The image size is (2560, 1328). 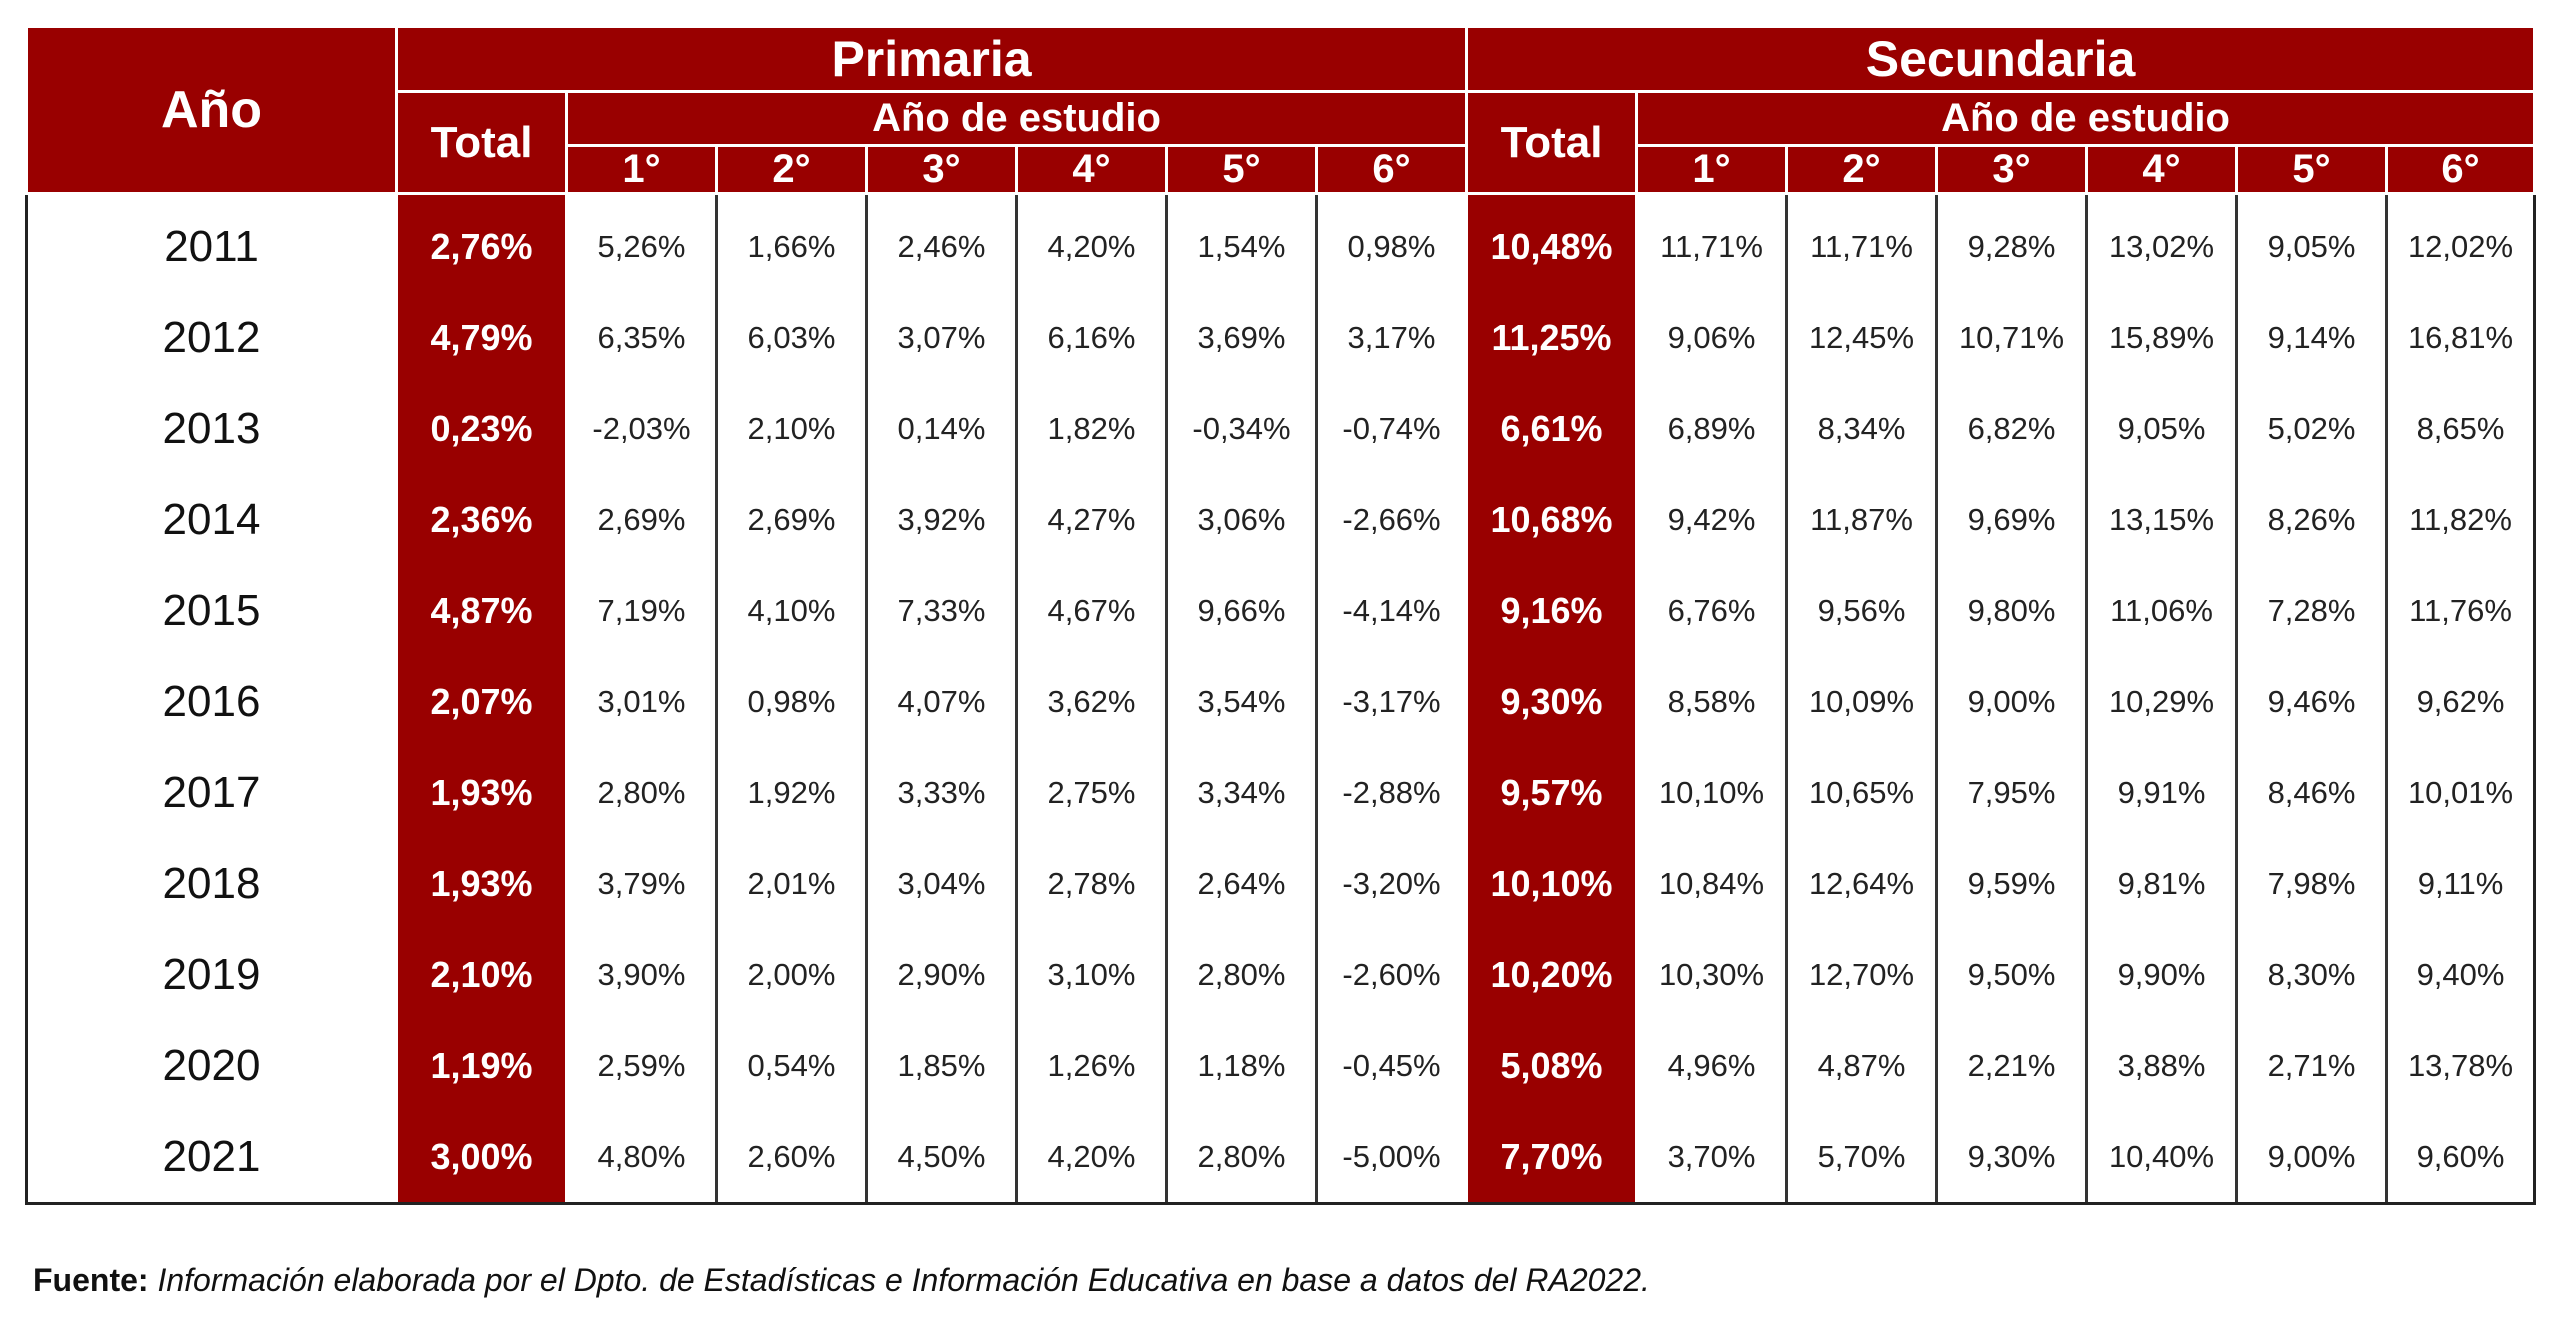 What do you see at coordinates (481, 1158) in the screenshot?
I see `primaria-total-cell: 3,00%` at bounding box center [481, 1158].